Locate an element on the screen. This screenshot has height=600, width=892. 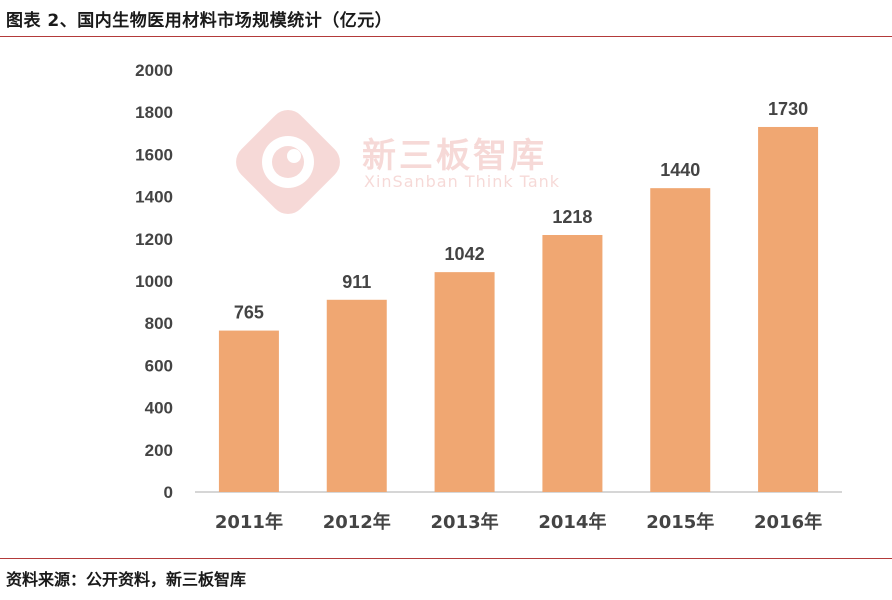
y-tick-label: 600 is located at coordinates (159, 365).